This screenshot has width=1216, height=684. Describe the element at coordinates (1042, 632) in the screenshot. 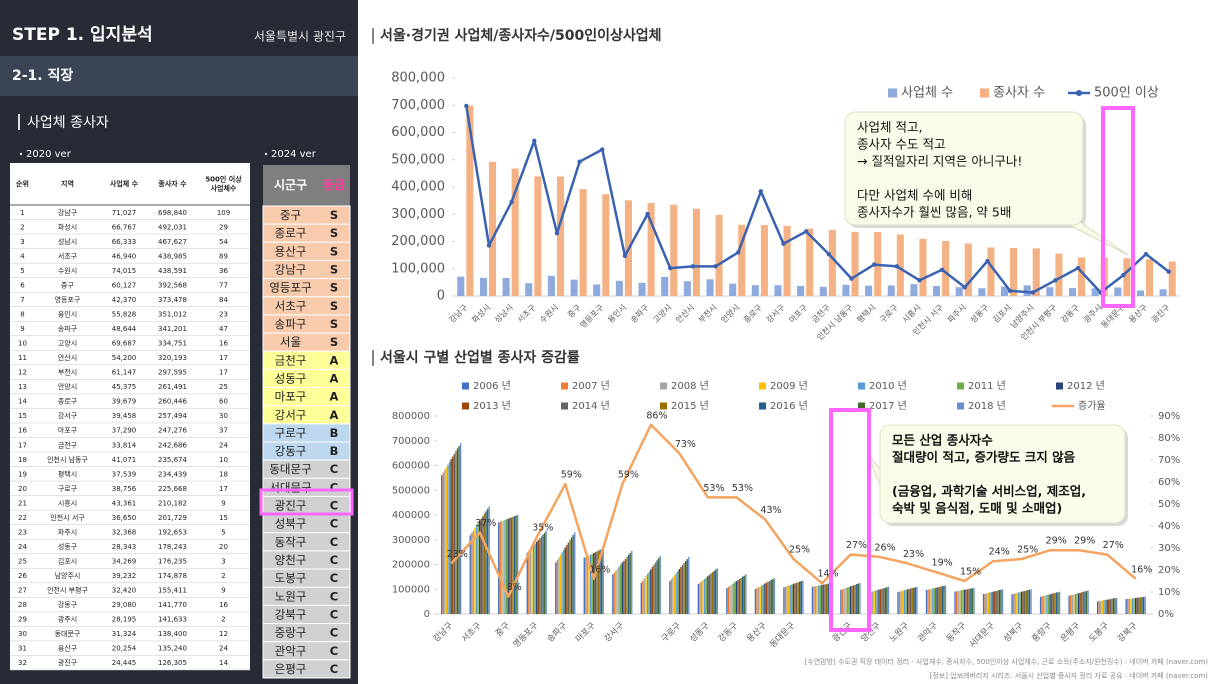

I see `x-tick-label: 중랑구` at that location.